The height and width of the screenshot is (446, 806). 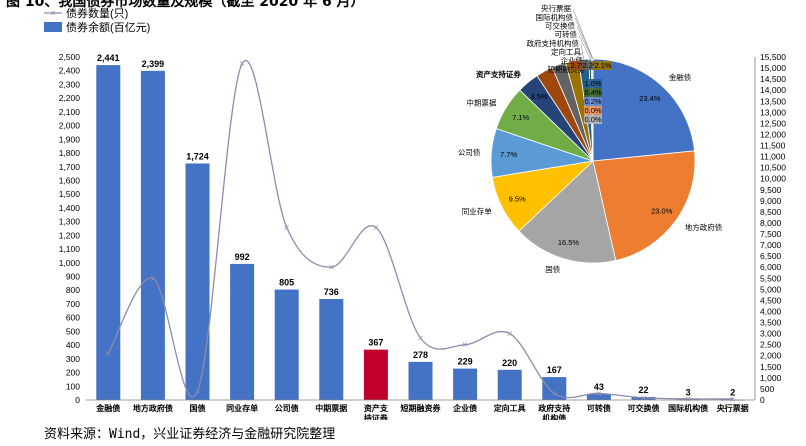 What do you see at coordinates (733, 408) in the screenshot?
I see `x-tick-label: 央行票据` at bounding box center [733, 408].